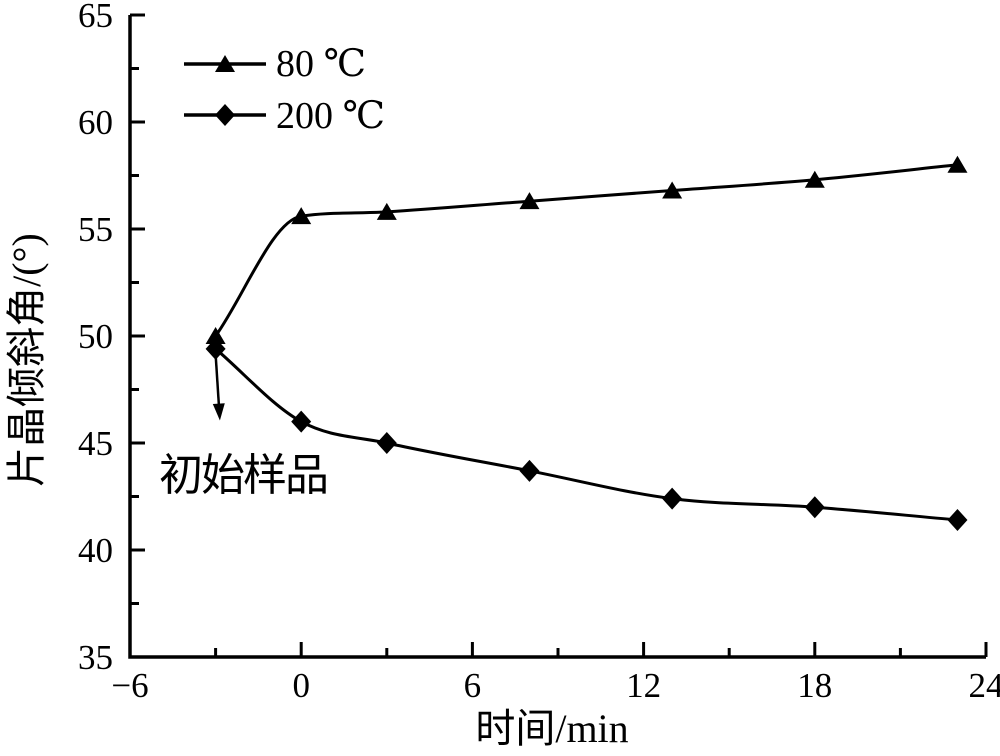 The width and height of the screenshot is (1000, 756). I want to click on x-tick-label: 24, so click(984, 685).